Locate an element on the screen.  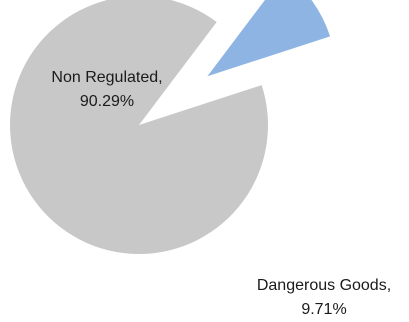
slice-label-dangerous-goods-name: Dangerous Goods, is located at coordinates (324, 285).